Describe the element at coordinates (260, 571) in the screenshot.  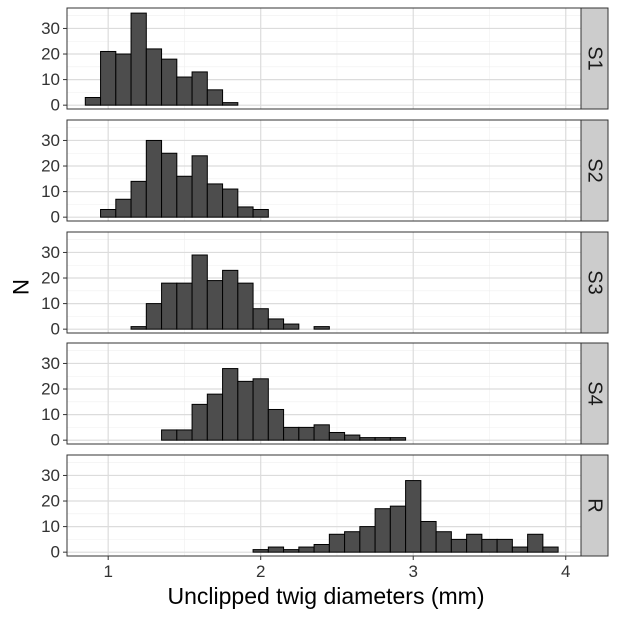
I see `x-tick-label: 2` at that location.